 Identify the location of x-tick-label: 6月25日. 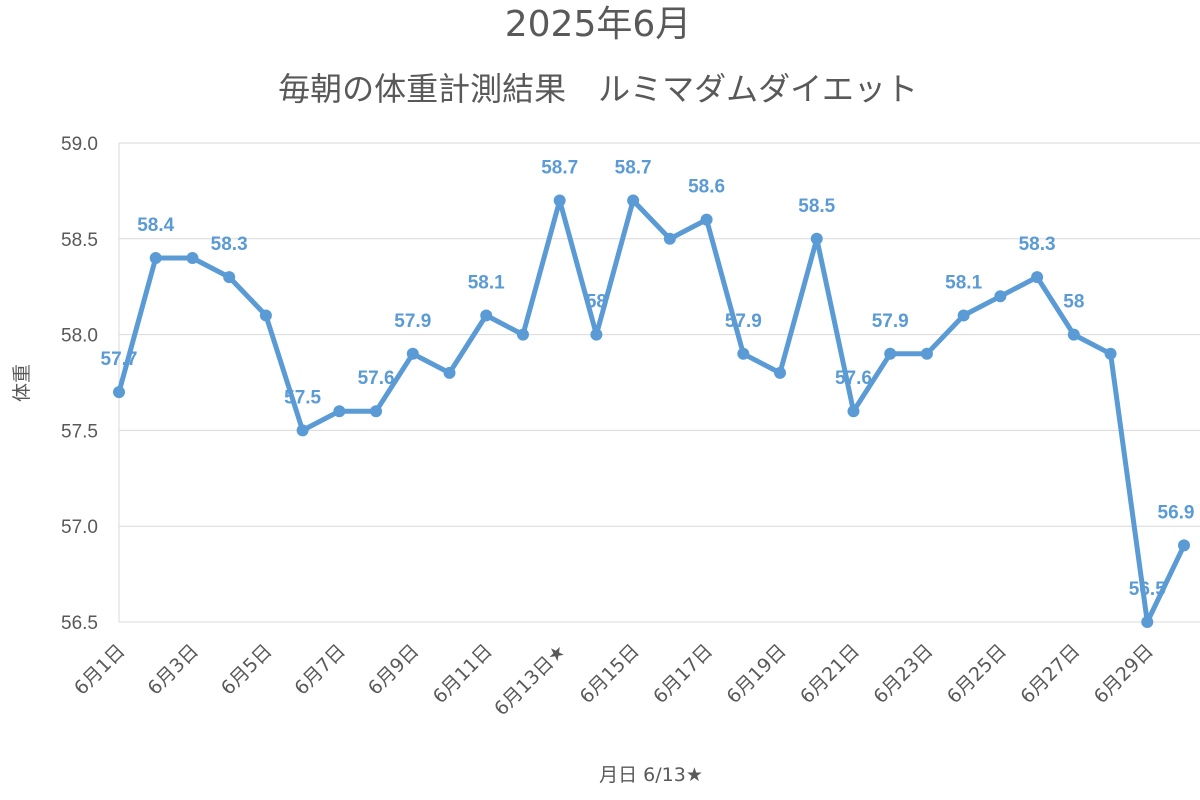
(977, 674).